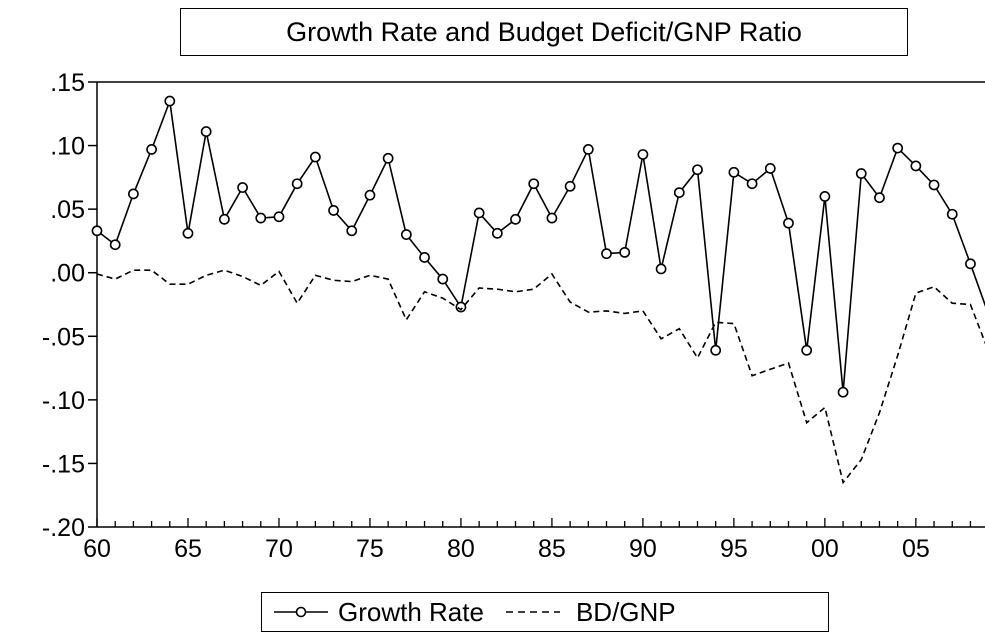  What do you see at coordinates (370, 549) in the screenshot?
I see `x-tick-label: 75` at bounding box center [370, 549].